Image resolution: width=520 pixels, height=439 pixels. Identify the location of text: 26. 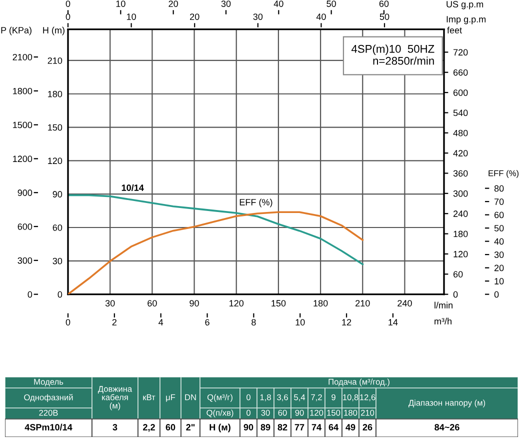
(367, 427).